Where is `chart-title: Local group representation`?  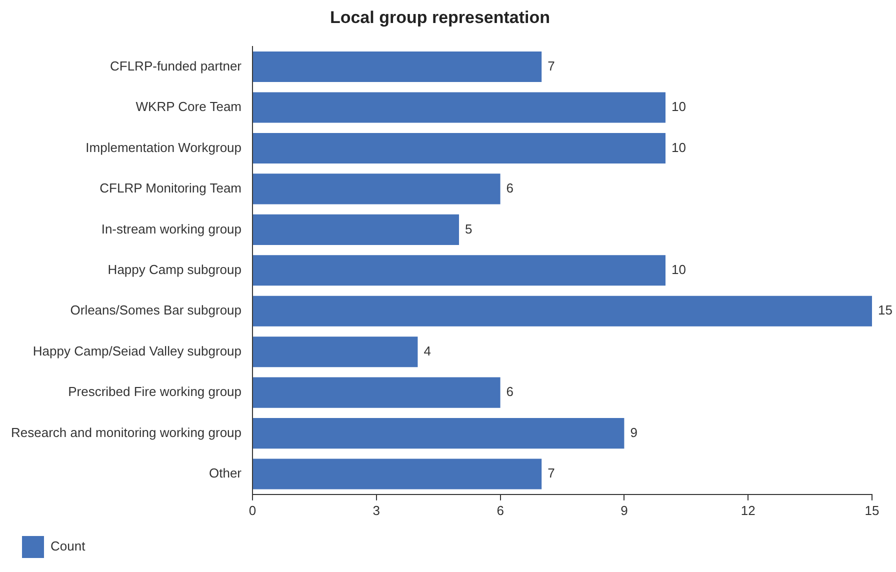
chart-title: Local group representation is located at coordinates (440, 17).